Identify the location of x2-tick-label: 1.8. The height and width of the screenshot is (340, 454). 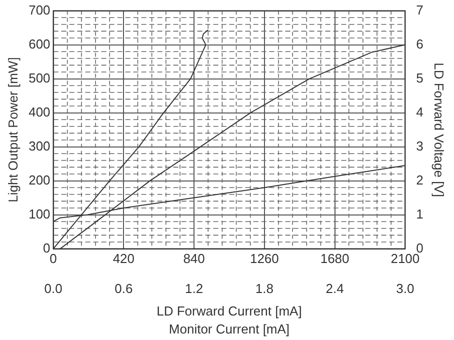
(264, 288).